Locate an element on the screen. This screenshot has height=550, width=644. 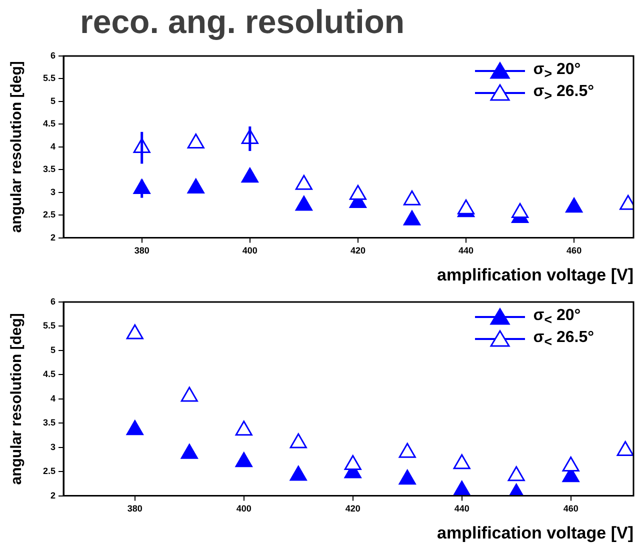
legend-label: σ$_{>}$ 26.5° is located at coordinates (563, 93).